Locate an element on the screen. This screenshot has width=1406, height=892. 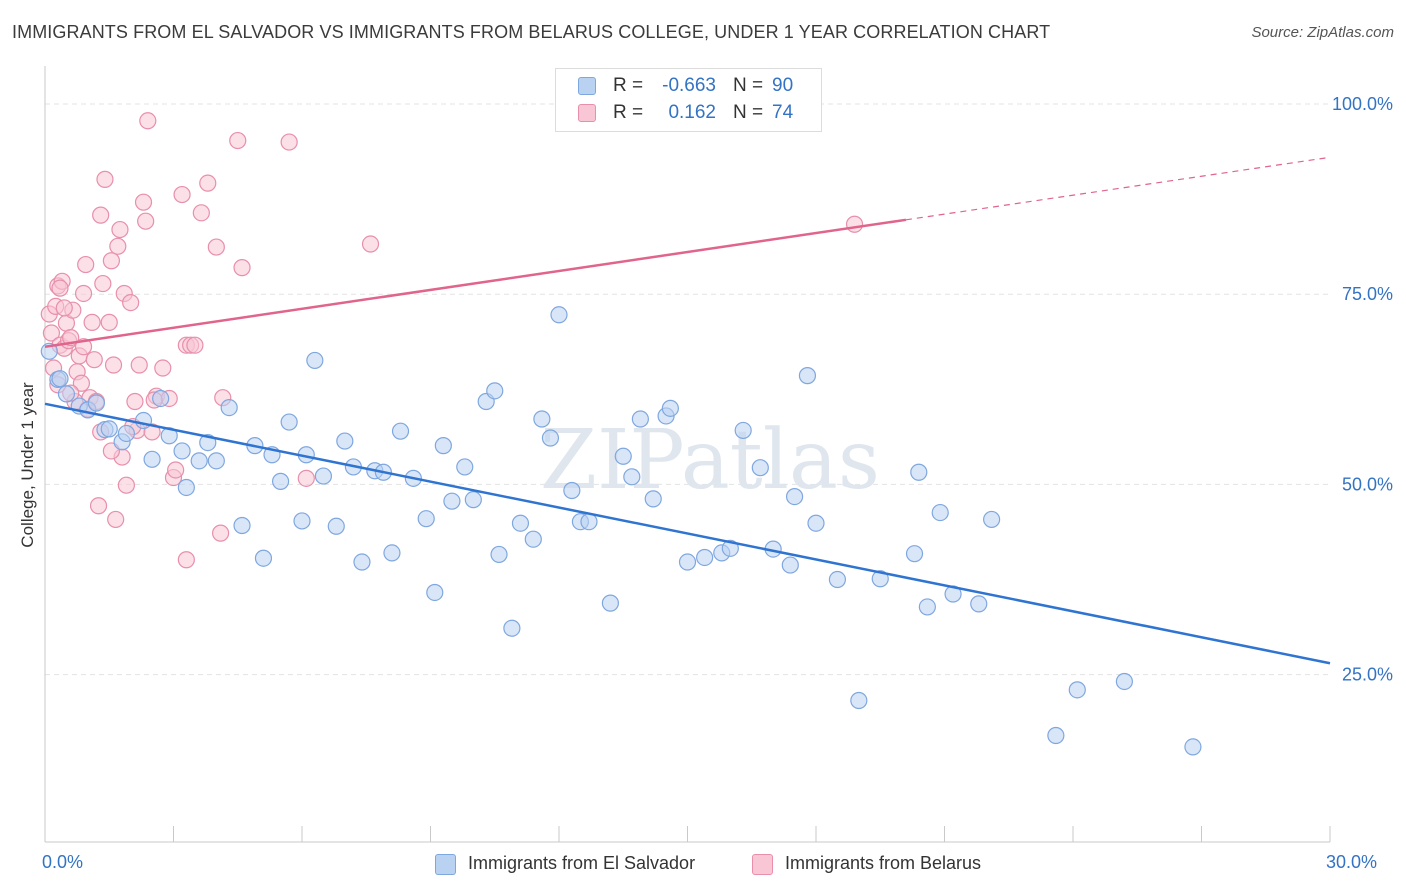
y-tick-label: 100.0% is located at coordinates (1362, 104).